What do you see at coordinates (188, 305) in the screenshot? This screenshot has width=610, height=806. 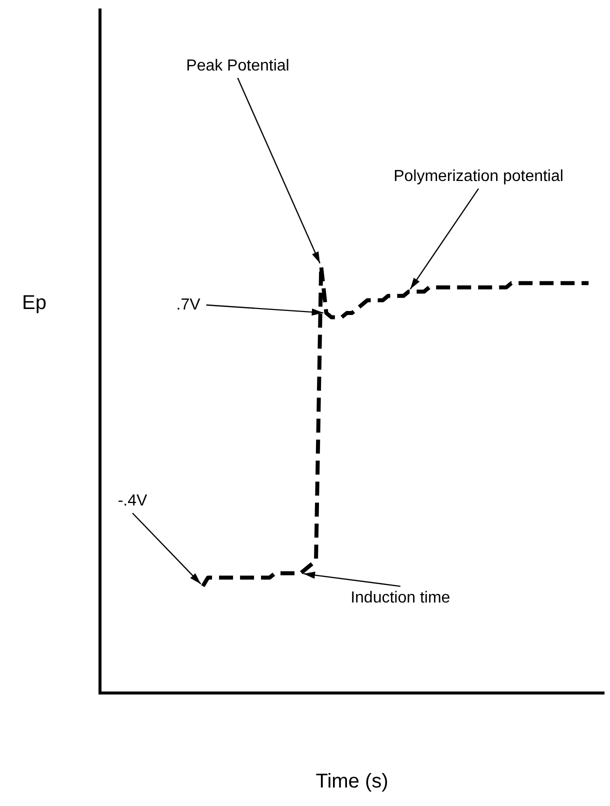 I see `annotation: .7V` at bounding box center [188, 305].